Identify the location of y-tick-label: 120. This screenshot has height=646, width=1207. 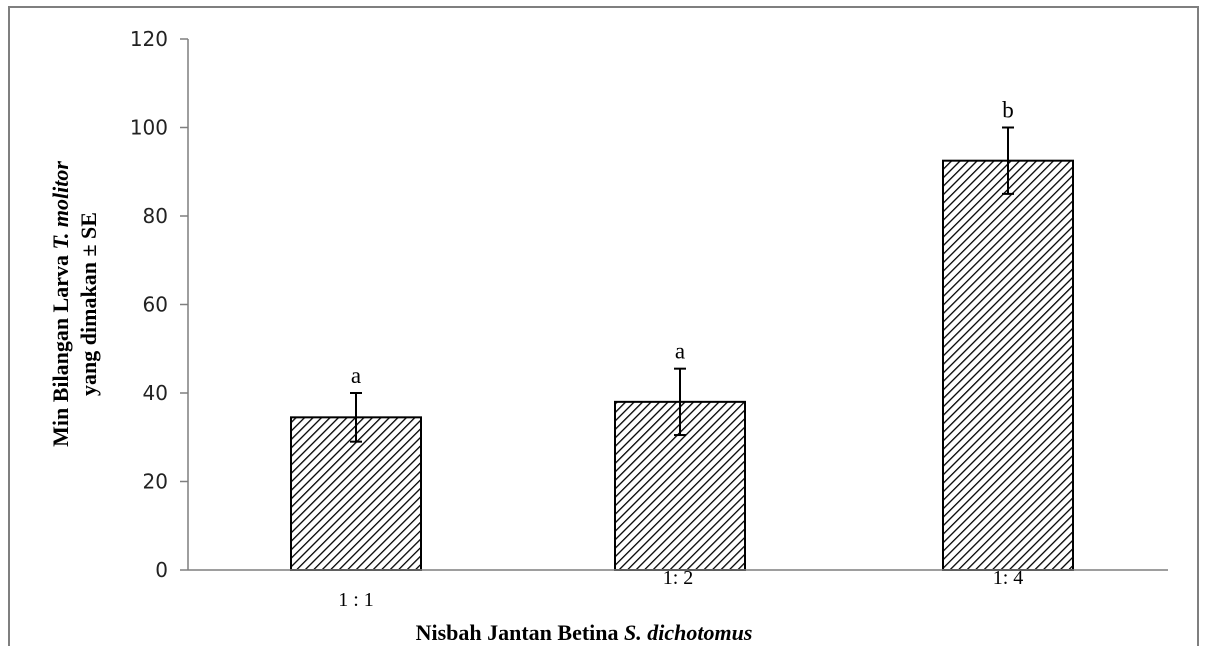
(149, 39).